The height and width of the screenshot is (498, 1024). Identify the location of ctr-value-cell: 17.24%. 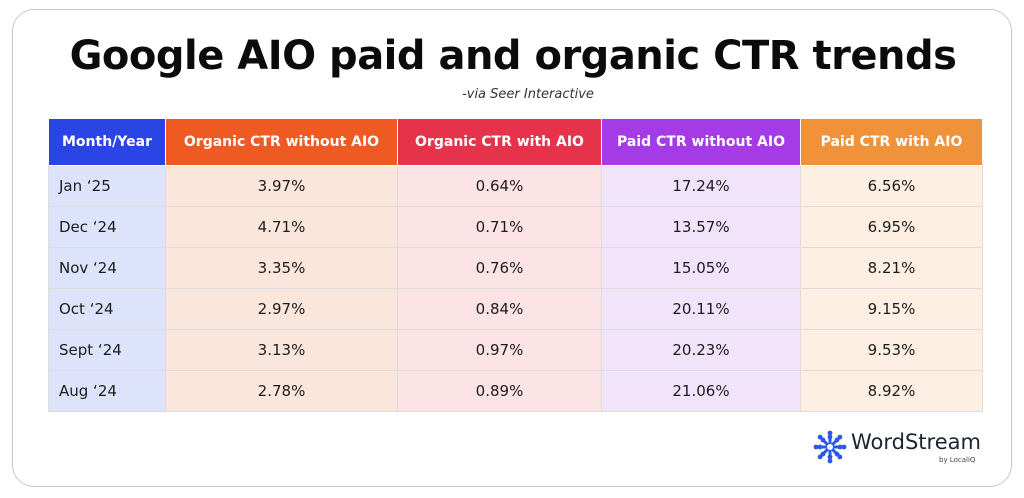
(701, 186).